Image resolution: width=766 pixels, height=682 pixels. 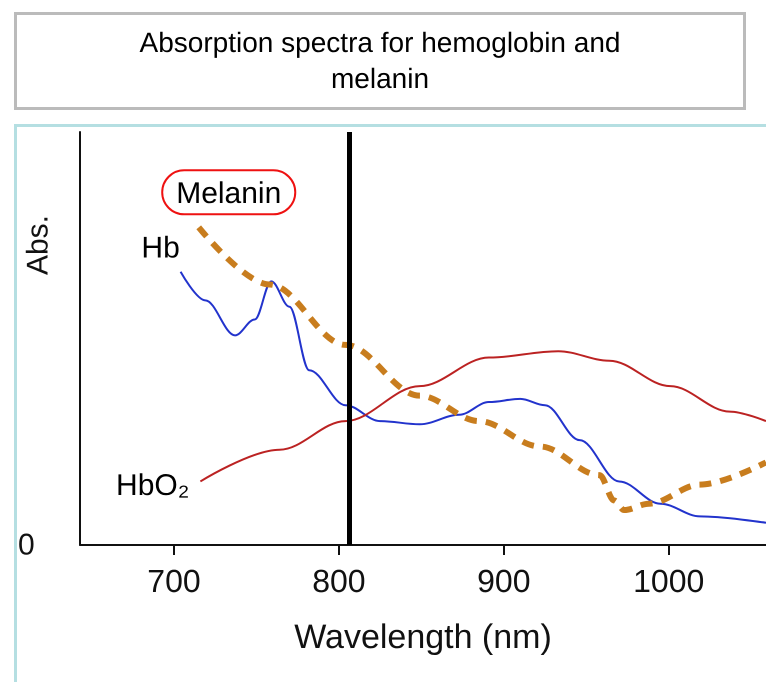 I want to click on series-label: HbO₂, so click(x=153, y=485).